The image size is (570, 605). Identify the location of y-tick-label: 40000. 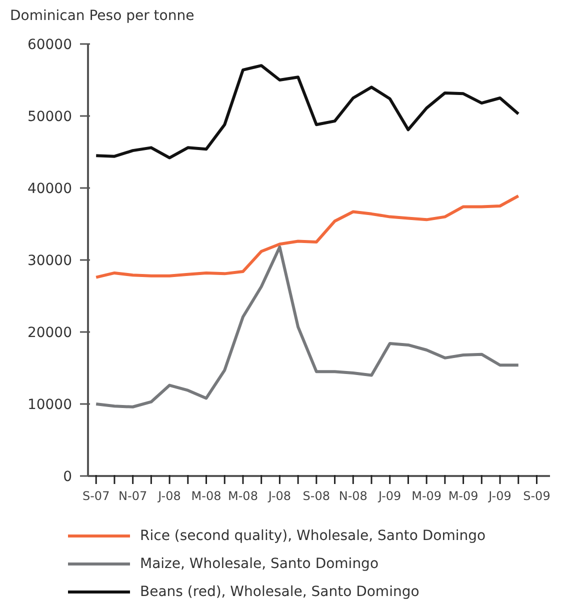
(49, 189).